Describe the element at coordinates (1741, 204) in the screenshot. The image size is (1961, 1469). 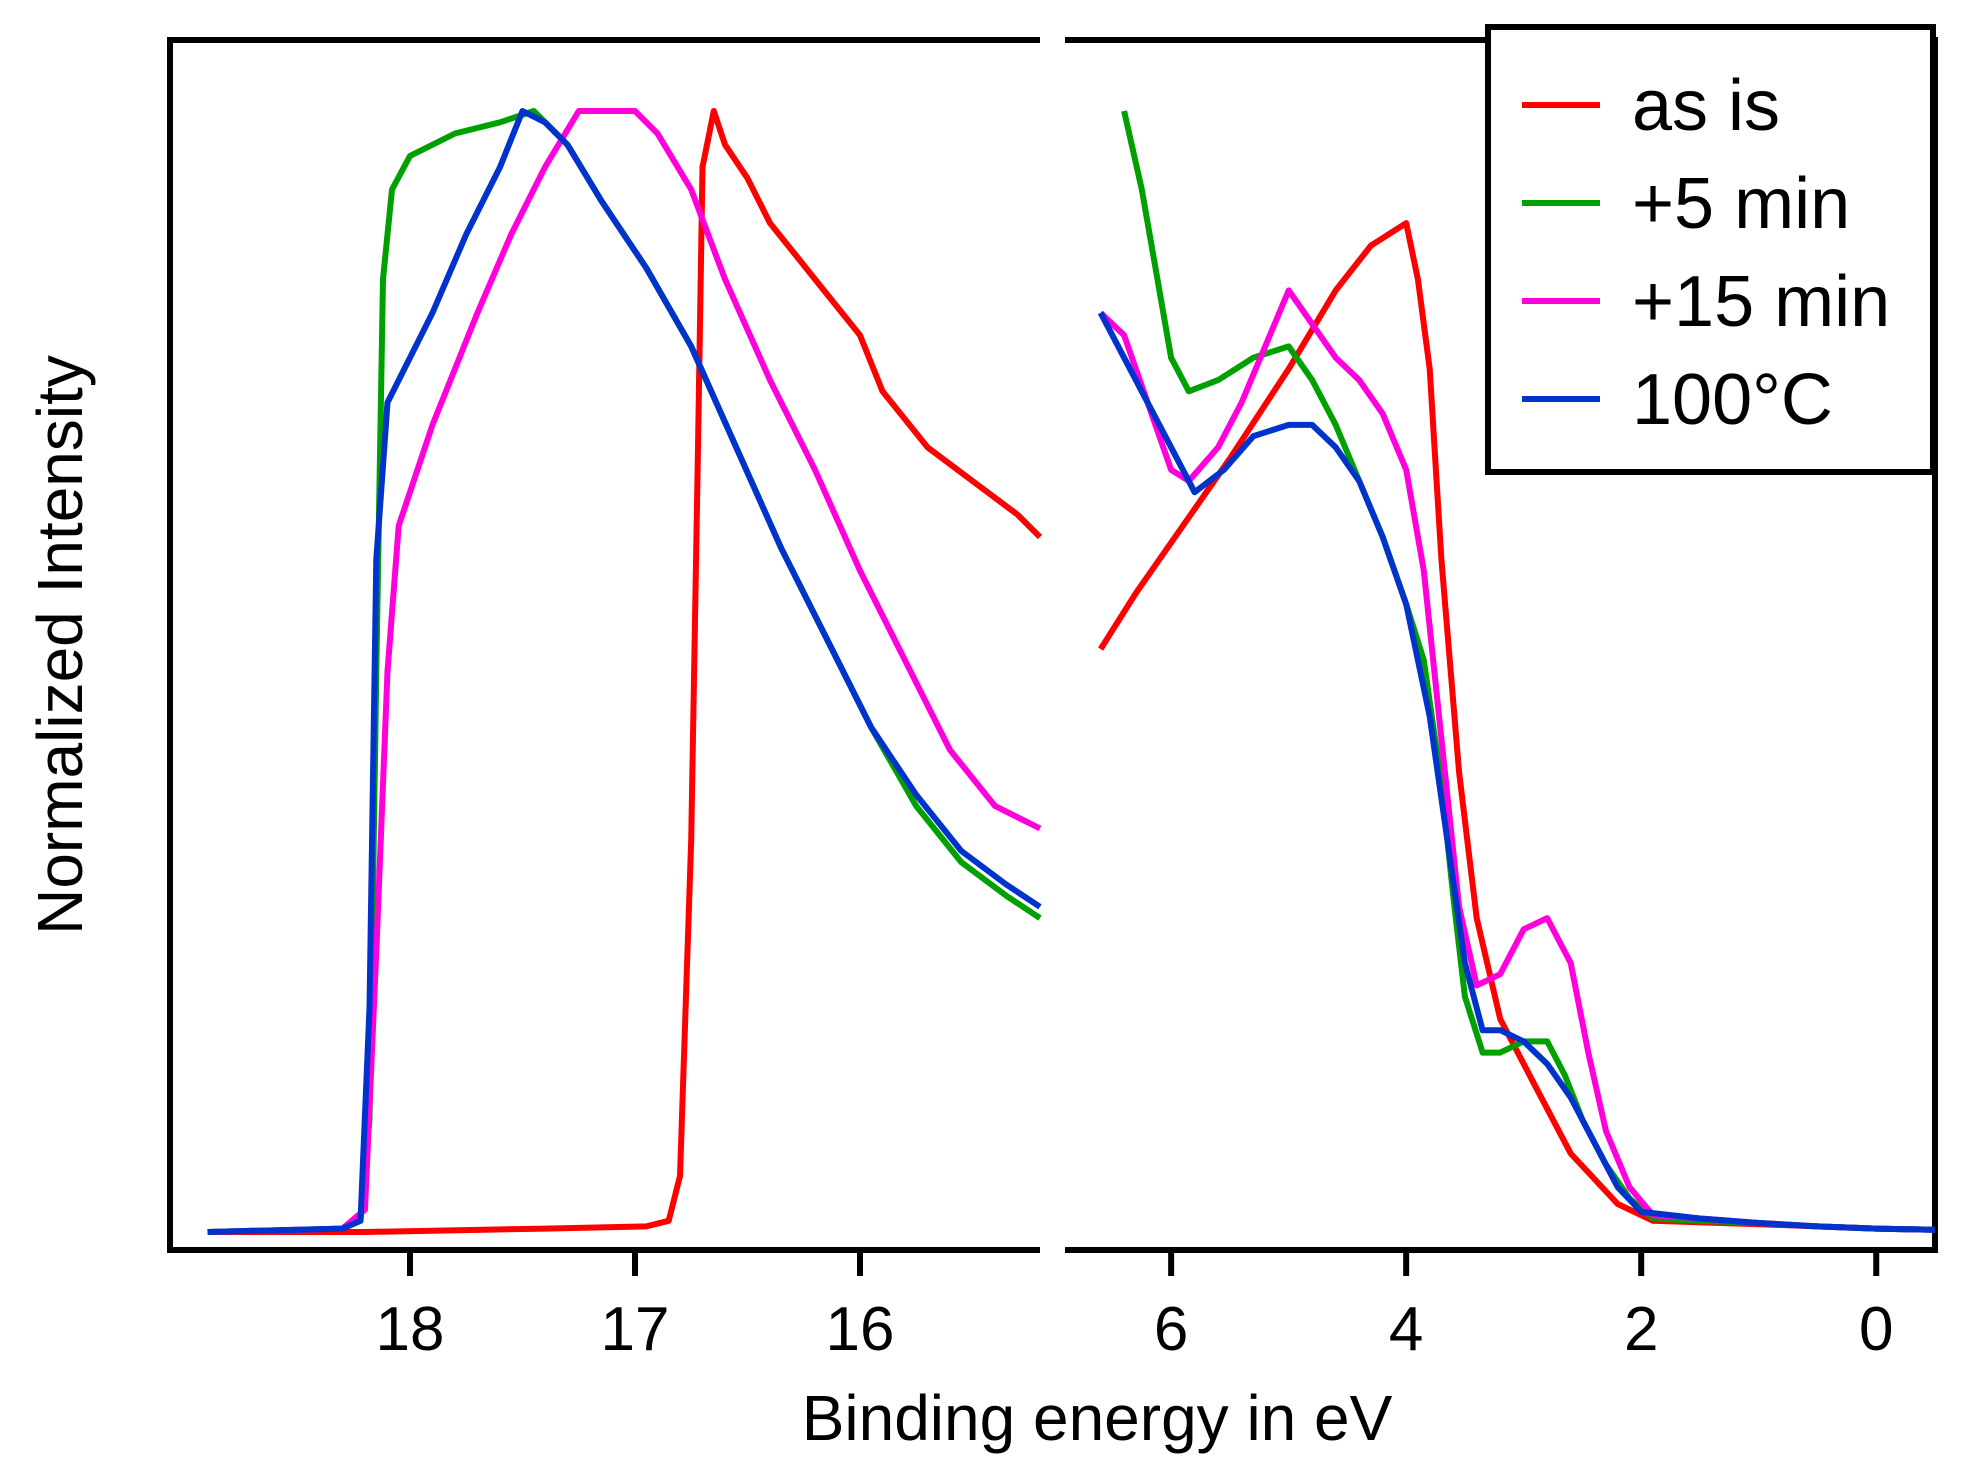
I see `legend-label-2: +5 min` at that location.